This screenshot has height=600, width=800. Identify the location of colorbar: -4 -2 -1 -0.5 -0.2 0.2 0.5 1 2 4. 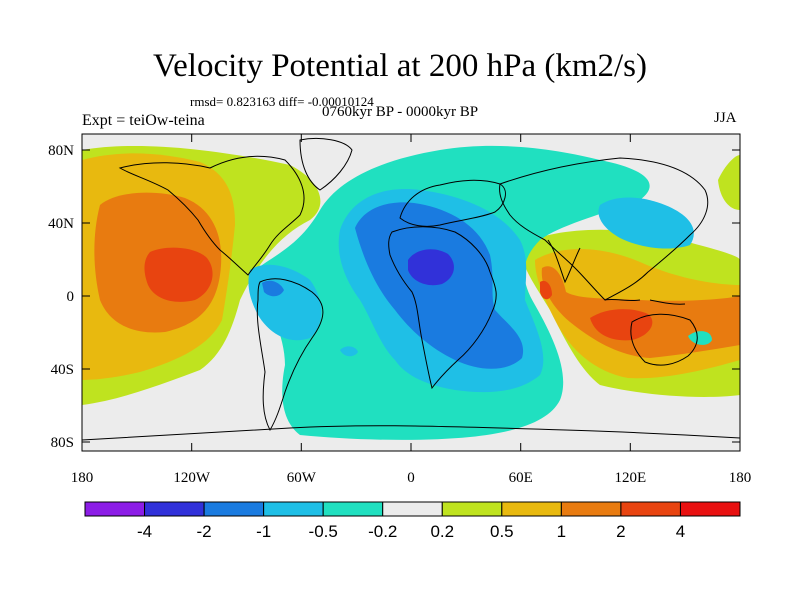
(412, 521).